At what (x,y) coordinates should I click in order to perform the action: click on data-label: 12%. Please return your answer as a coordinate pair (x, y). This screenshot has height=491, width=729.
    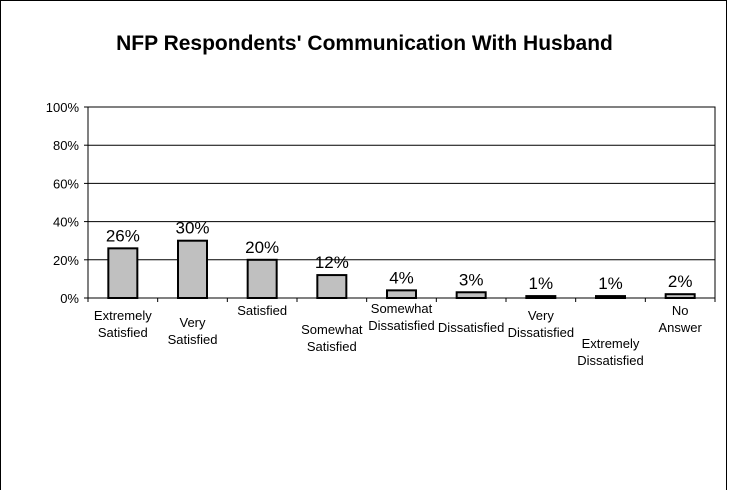
    Looking at the image, I should click on (332, 262).